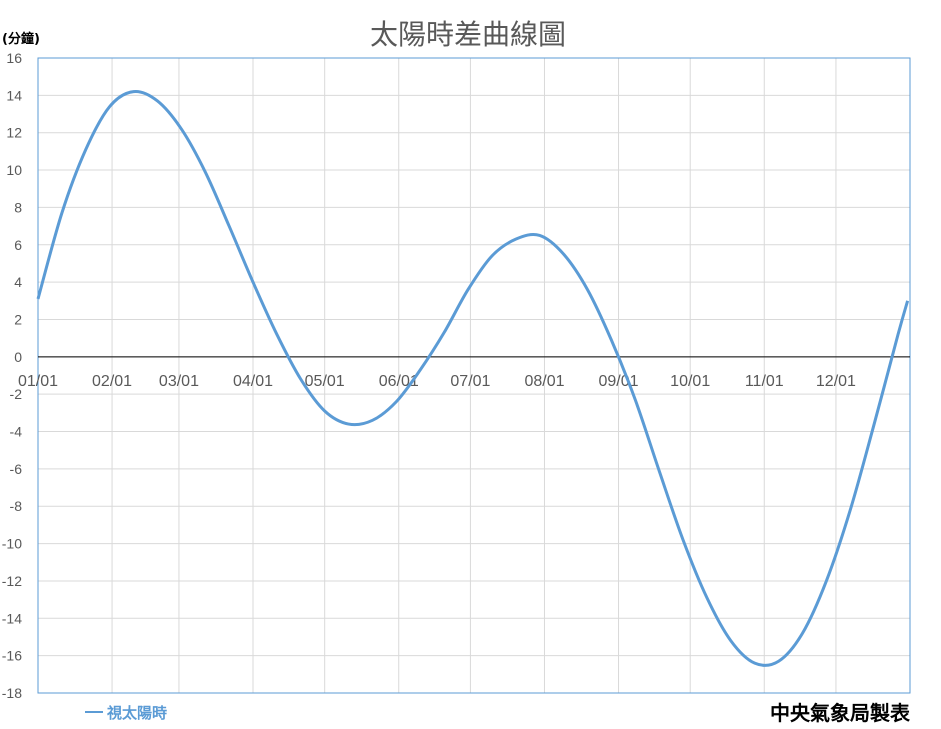 The width and height of the screenshot is (941, 729). I want to click on x-tick-label: 12/01, so click(836, 381).